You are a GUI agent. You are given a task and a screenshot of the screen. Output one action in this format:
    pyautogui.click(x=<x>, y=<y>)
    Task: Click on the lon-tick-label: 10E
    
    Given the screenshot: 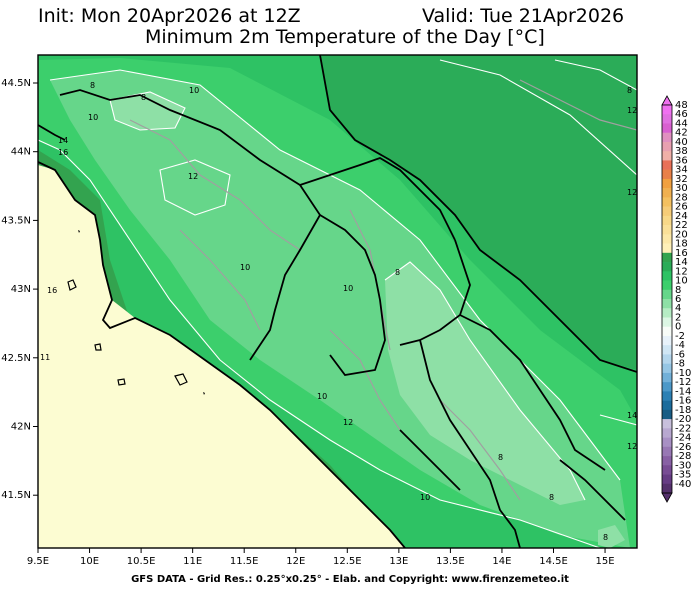 What is the action you would take?
    pyautogui.click(x=89, y=561)
    